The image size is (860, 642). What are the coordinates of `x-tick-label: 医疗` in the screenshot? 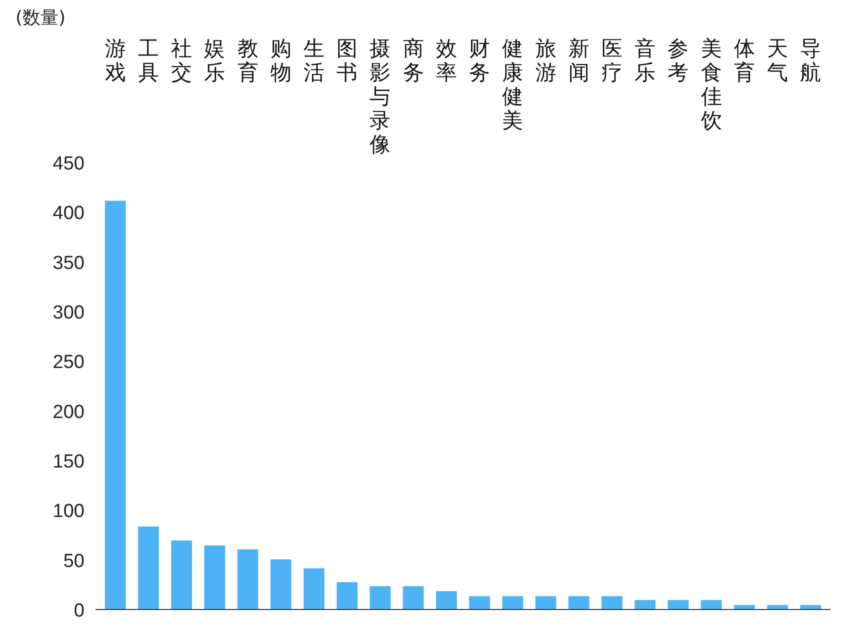 It's located at (611, 60).